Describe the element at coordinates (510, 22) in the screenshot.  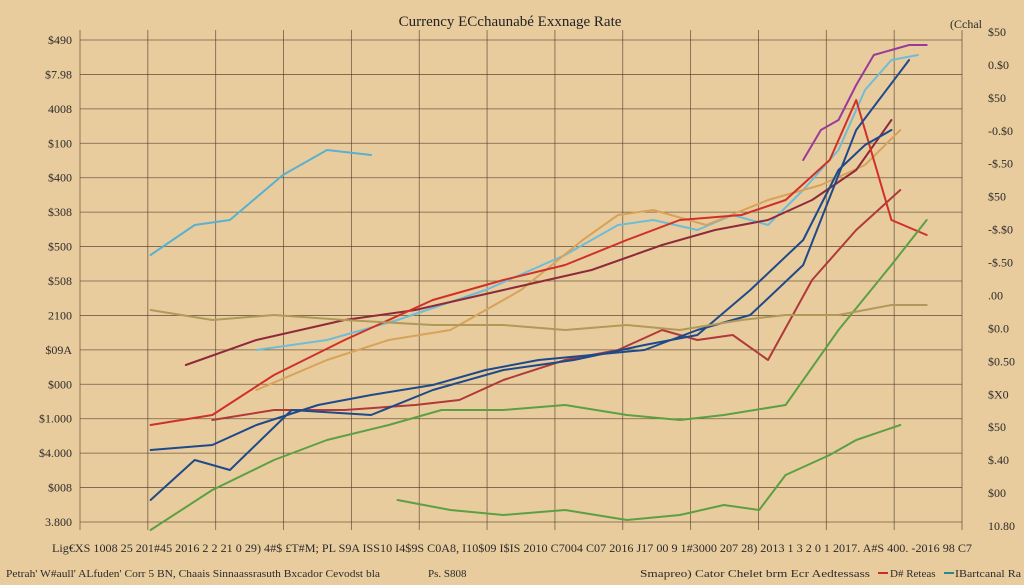
I see `chart-title: Currency ECchaunabé Exxnage Rate` at that location.